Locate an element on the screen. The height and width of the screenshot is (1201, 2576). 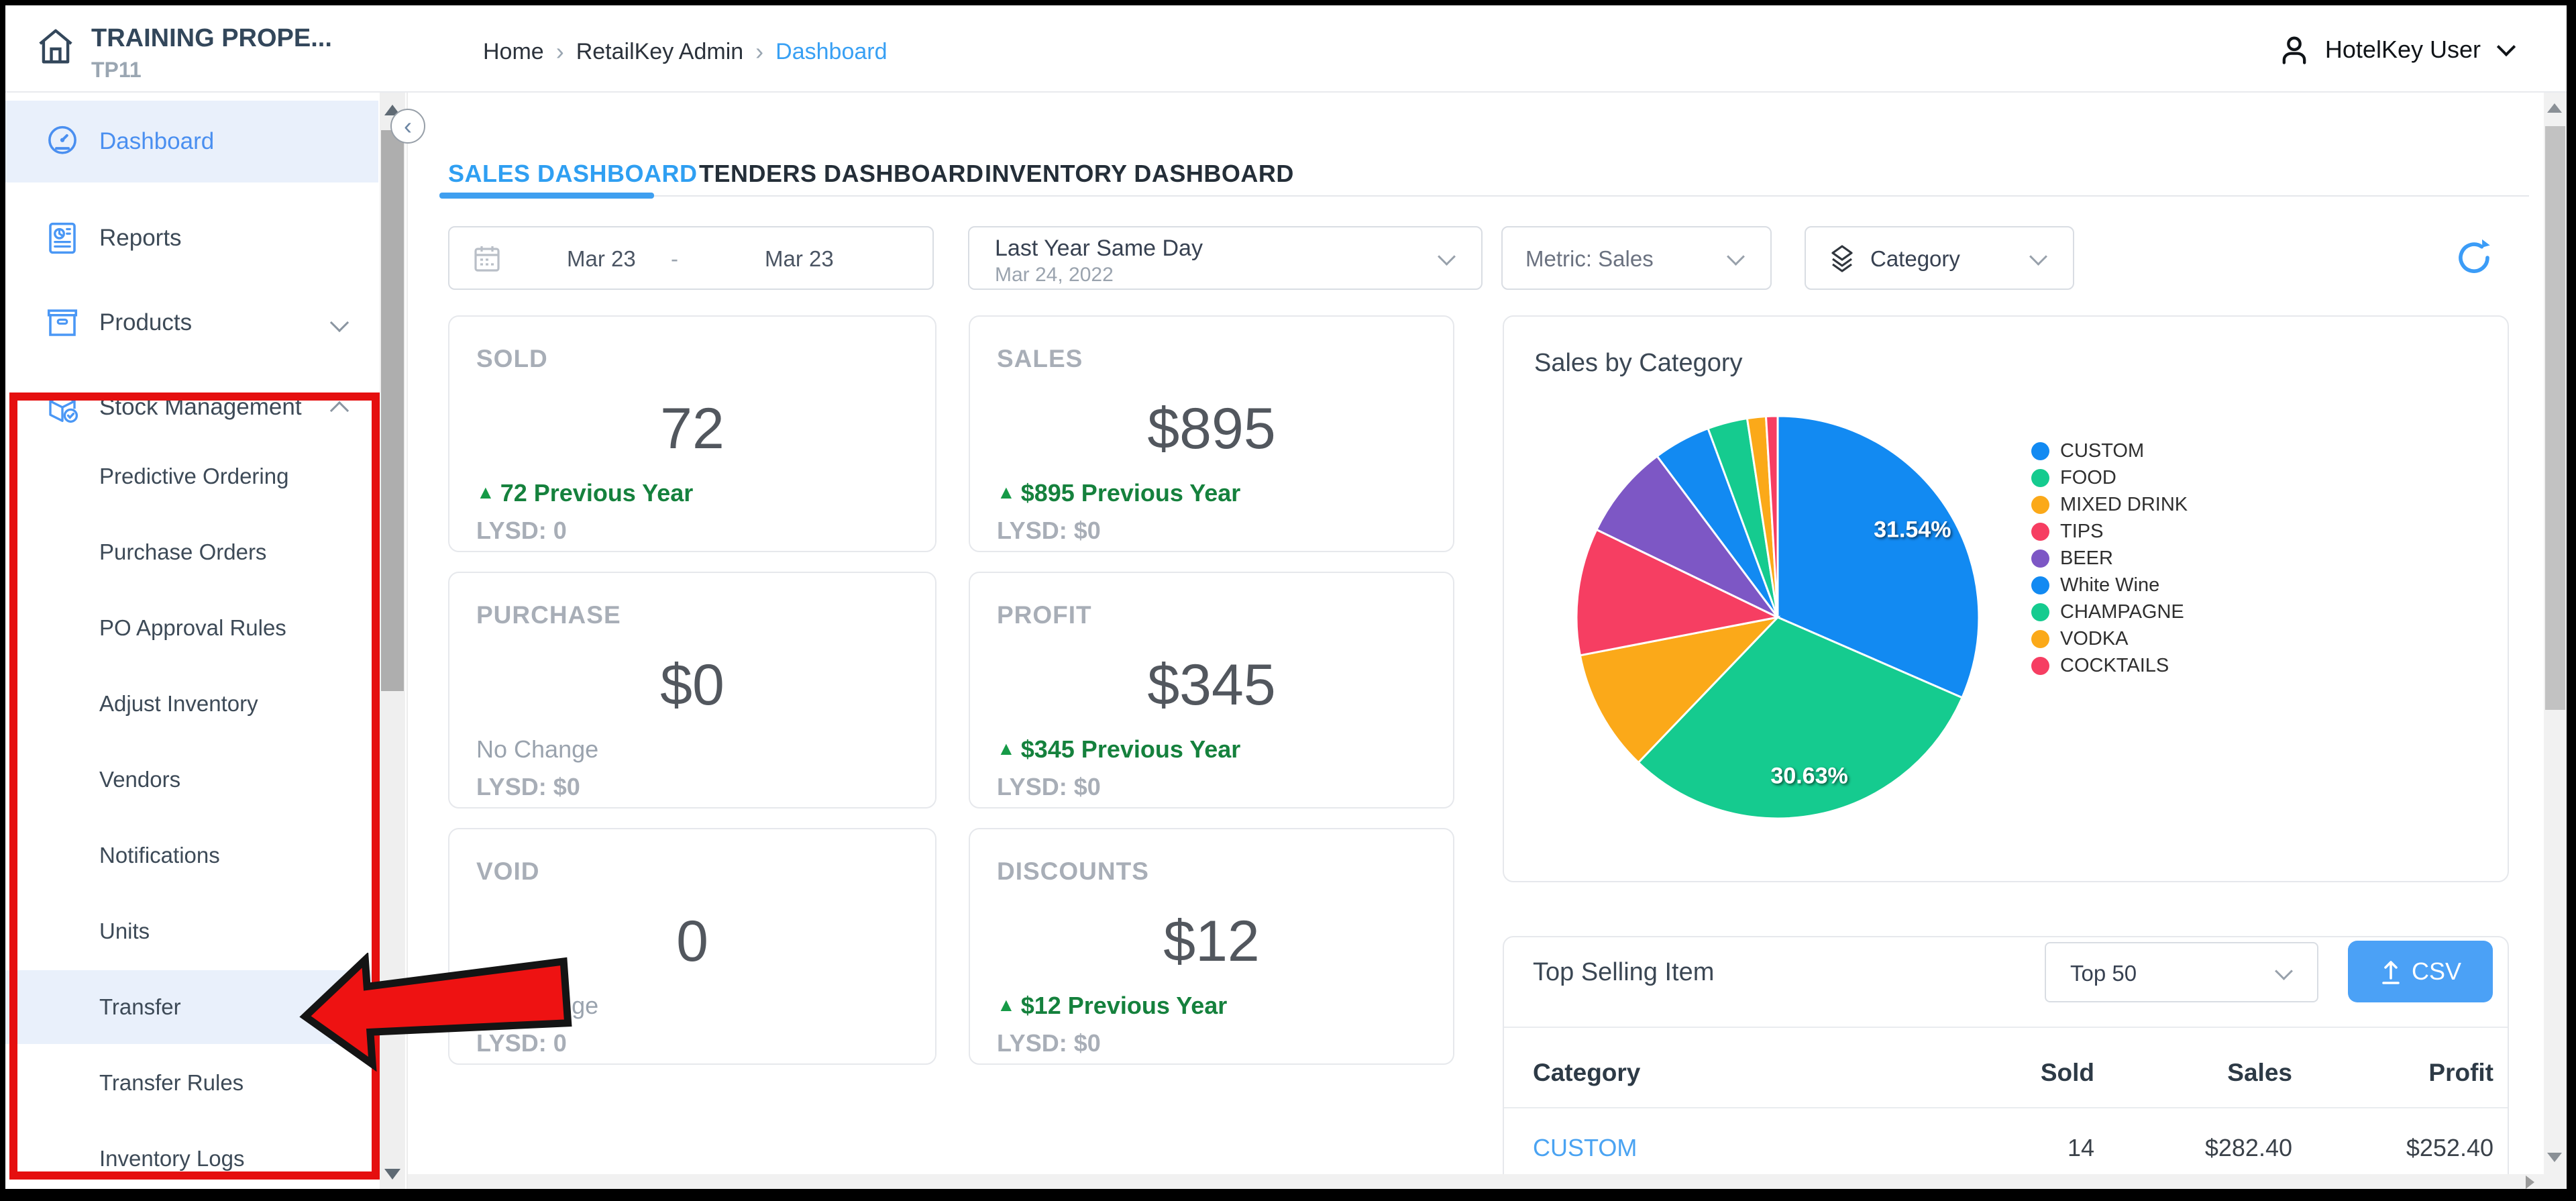
top-n-value: Top 50 is located at coordinates (2103, 973).